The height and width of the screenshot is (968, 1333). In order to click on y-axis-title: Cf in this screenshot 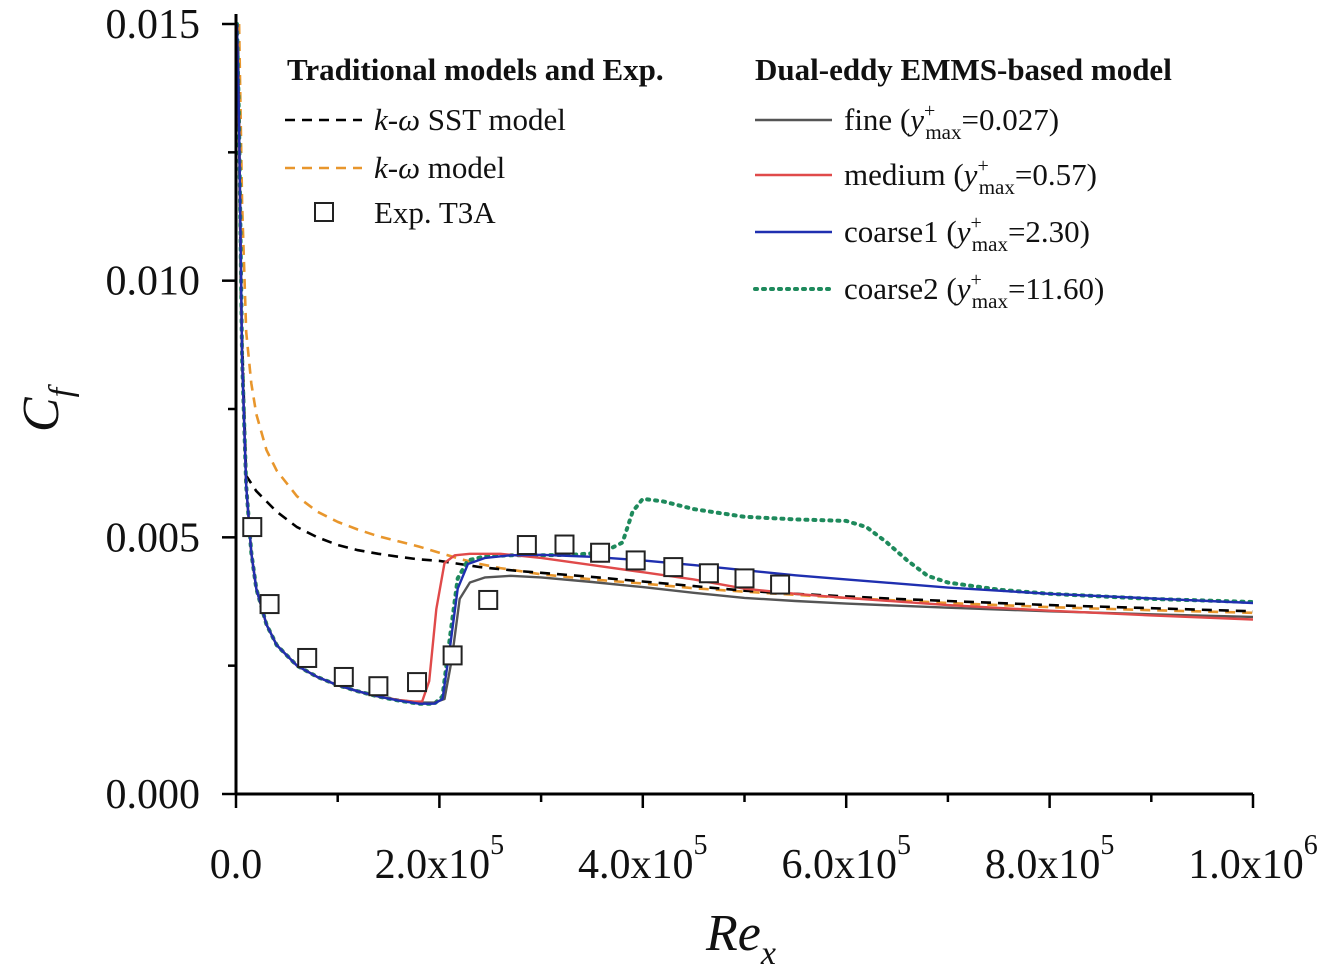, I will do `click(46, 407)`.